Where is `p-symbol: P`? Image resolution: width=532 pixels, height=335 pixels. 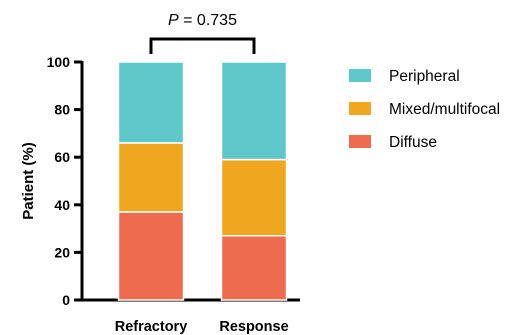
p-symbol: P is located at coordinates (173, 20).